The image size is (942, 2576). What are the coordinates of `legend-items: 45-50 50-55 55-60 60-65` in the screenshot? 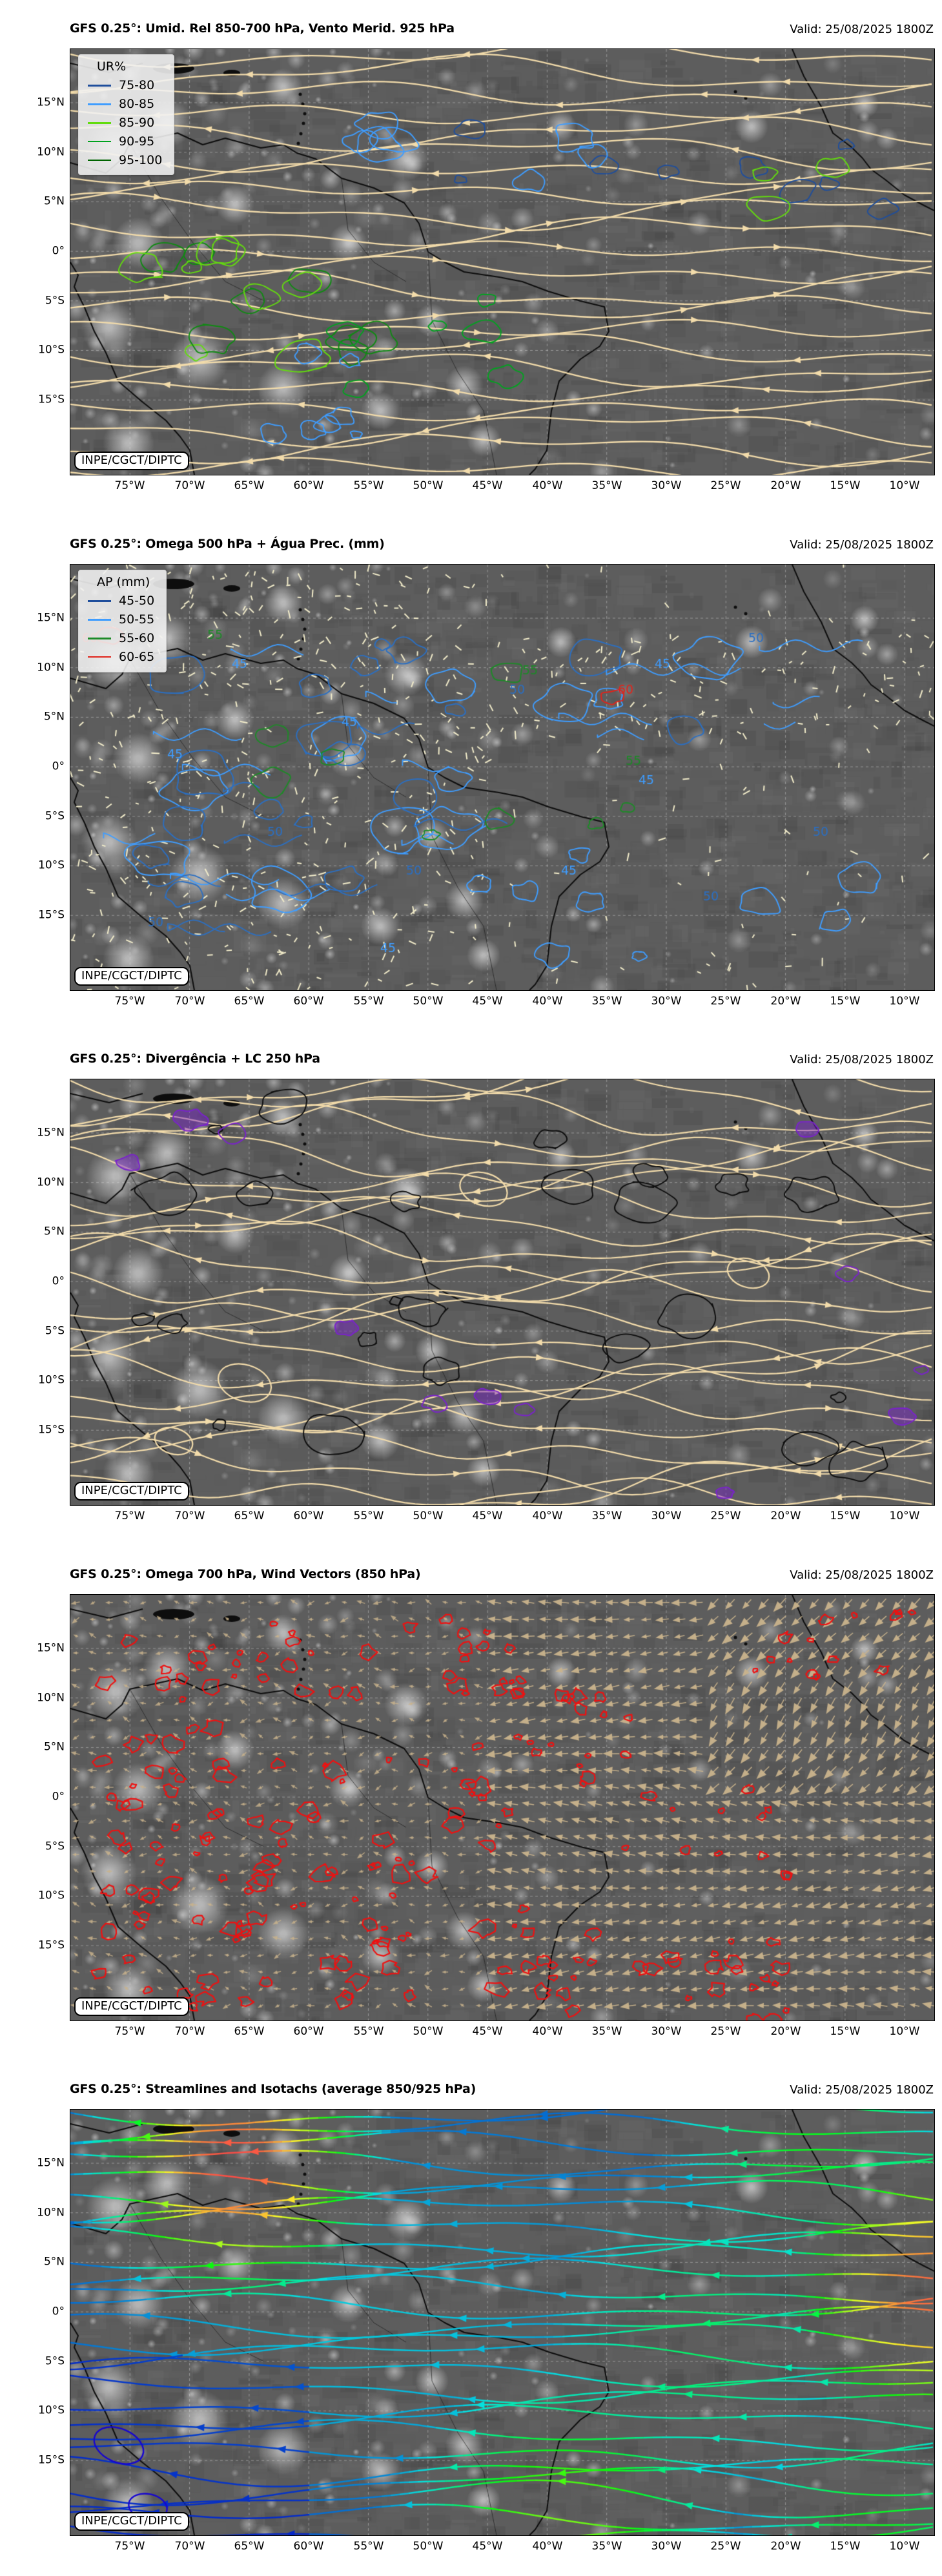 It's located at (121, 629).